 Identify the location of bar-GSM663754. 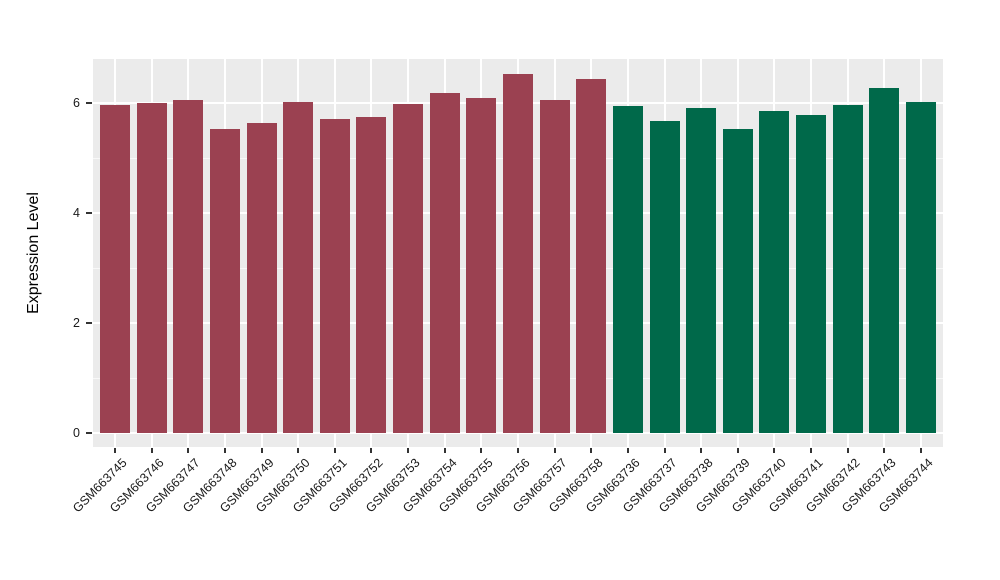
(444, 263).